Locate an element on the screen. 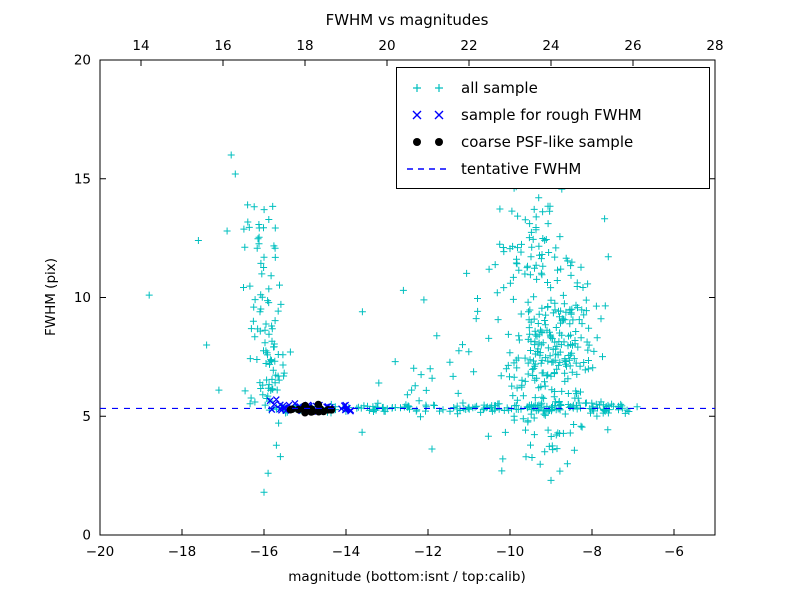  legend-label: all sample is located at coordinates (499, 87).